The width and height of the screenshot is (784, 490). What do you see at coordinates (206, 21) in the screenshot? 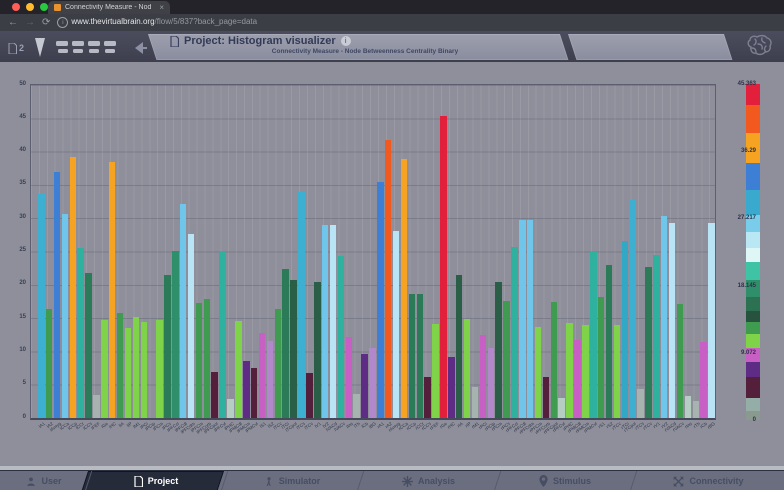
I see `url-path: /flow/5/837?back_page=data` at bounding box center [206, 21].